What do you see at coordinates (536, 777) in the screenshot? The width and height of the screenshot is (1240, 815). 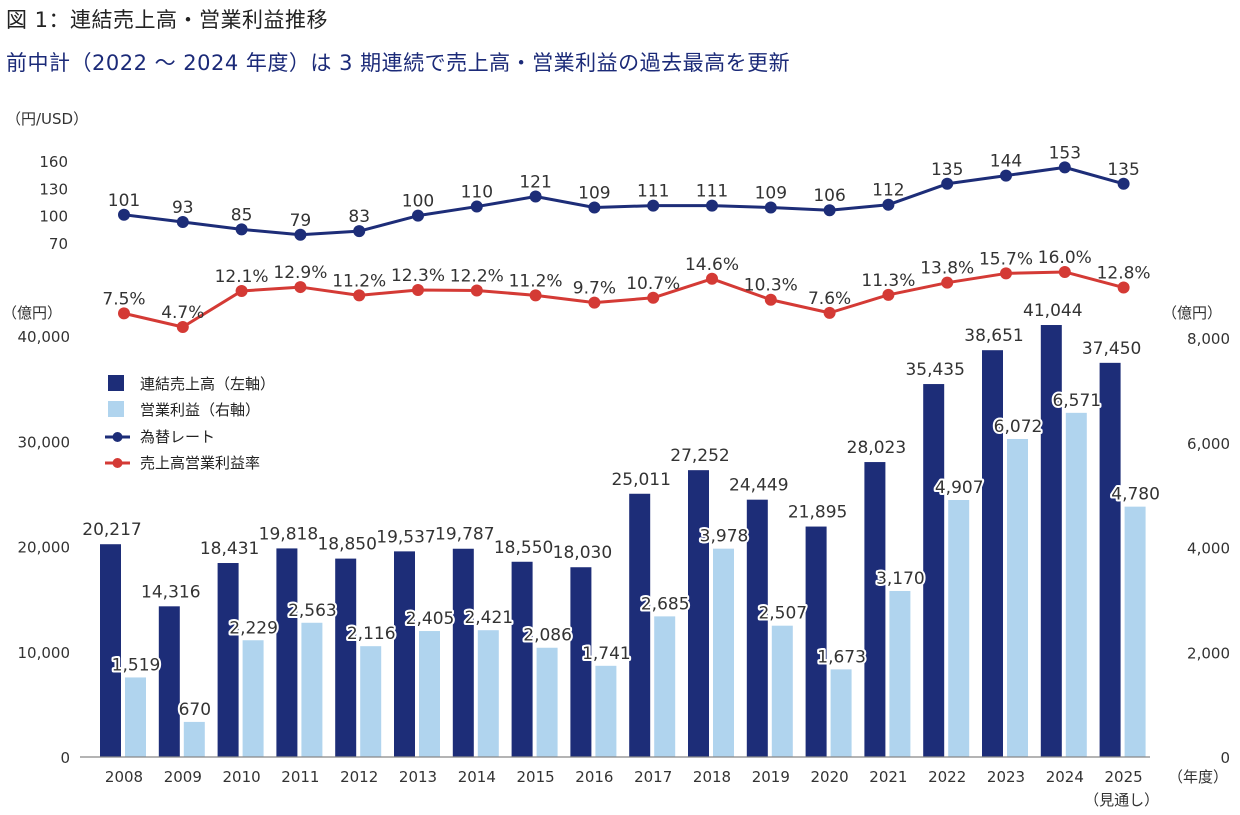 I see `x-axis-tick-label: 2015` at bounding box center [536, 777].